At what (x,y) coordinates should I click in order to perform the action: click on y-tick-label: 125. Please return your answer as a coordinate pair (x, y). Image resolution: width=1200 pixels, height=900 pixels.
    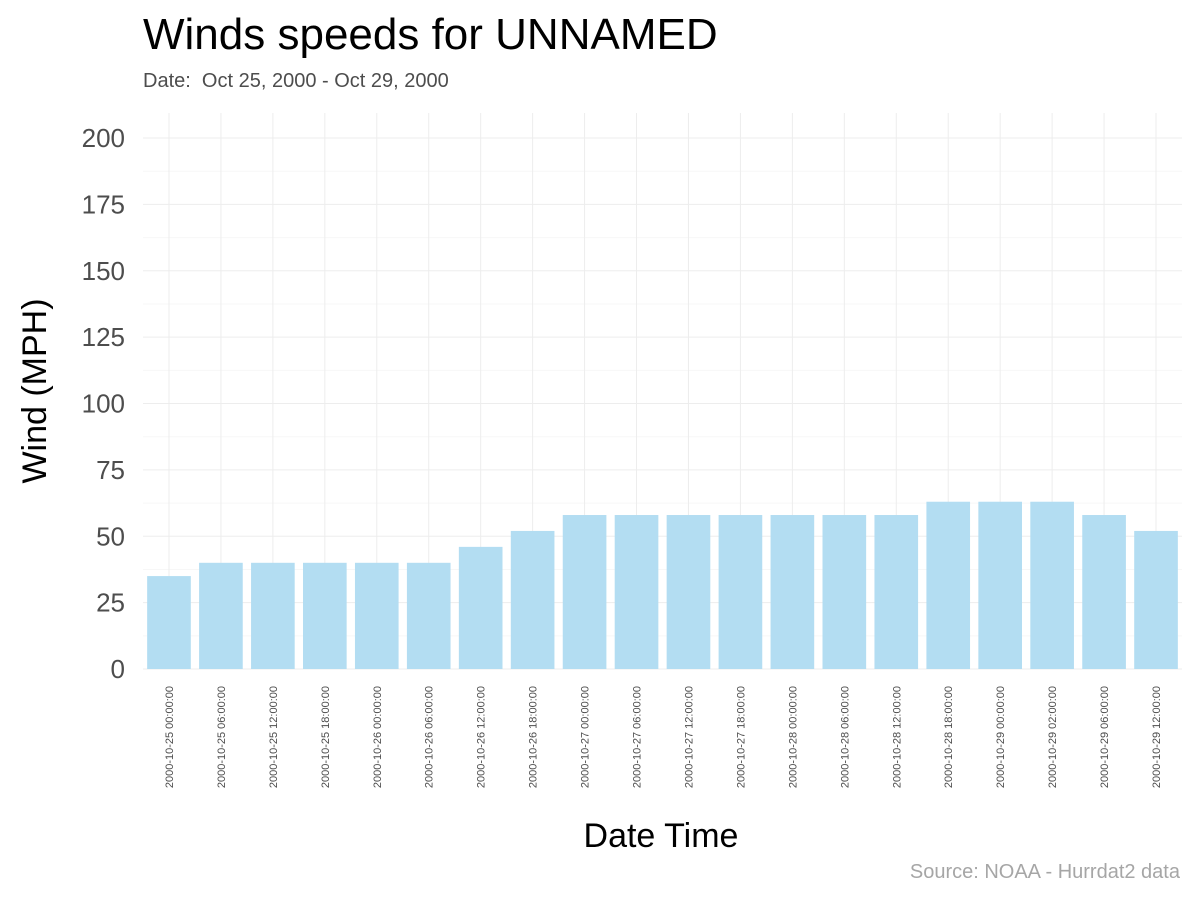
    Looking at the image, I should click on (103, 337).